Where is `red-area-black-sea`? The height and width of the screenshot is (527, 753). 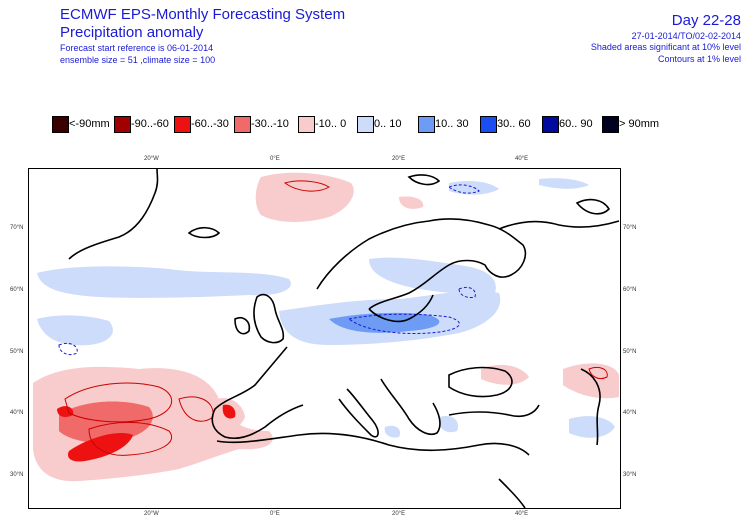 red-area-black-sea is located at coordinates (505, 374).